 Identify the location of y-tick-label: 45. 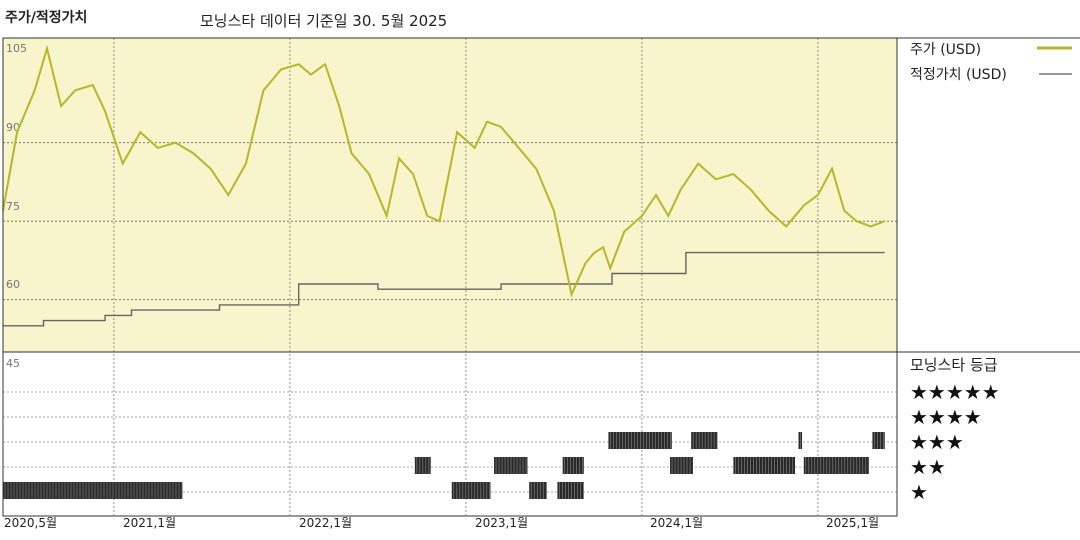
(13, 363).